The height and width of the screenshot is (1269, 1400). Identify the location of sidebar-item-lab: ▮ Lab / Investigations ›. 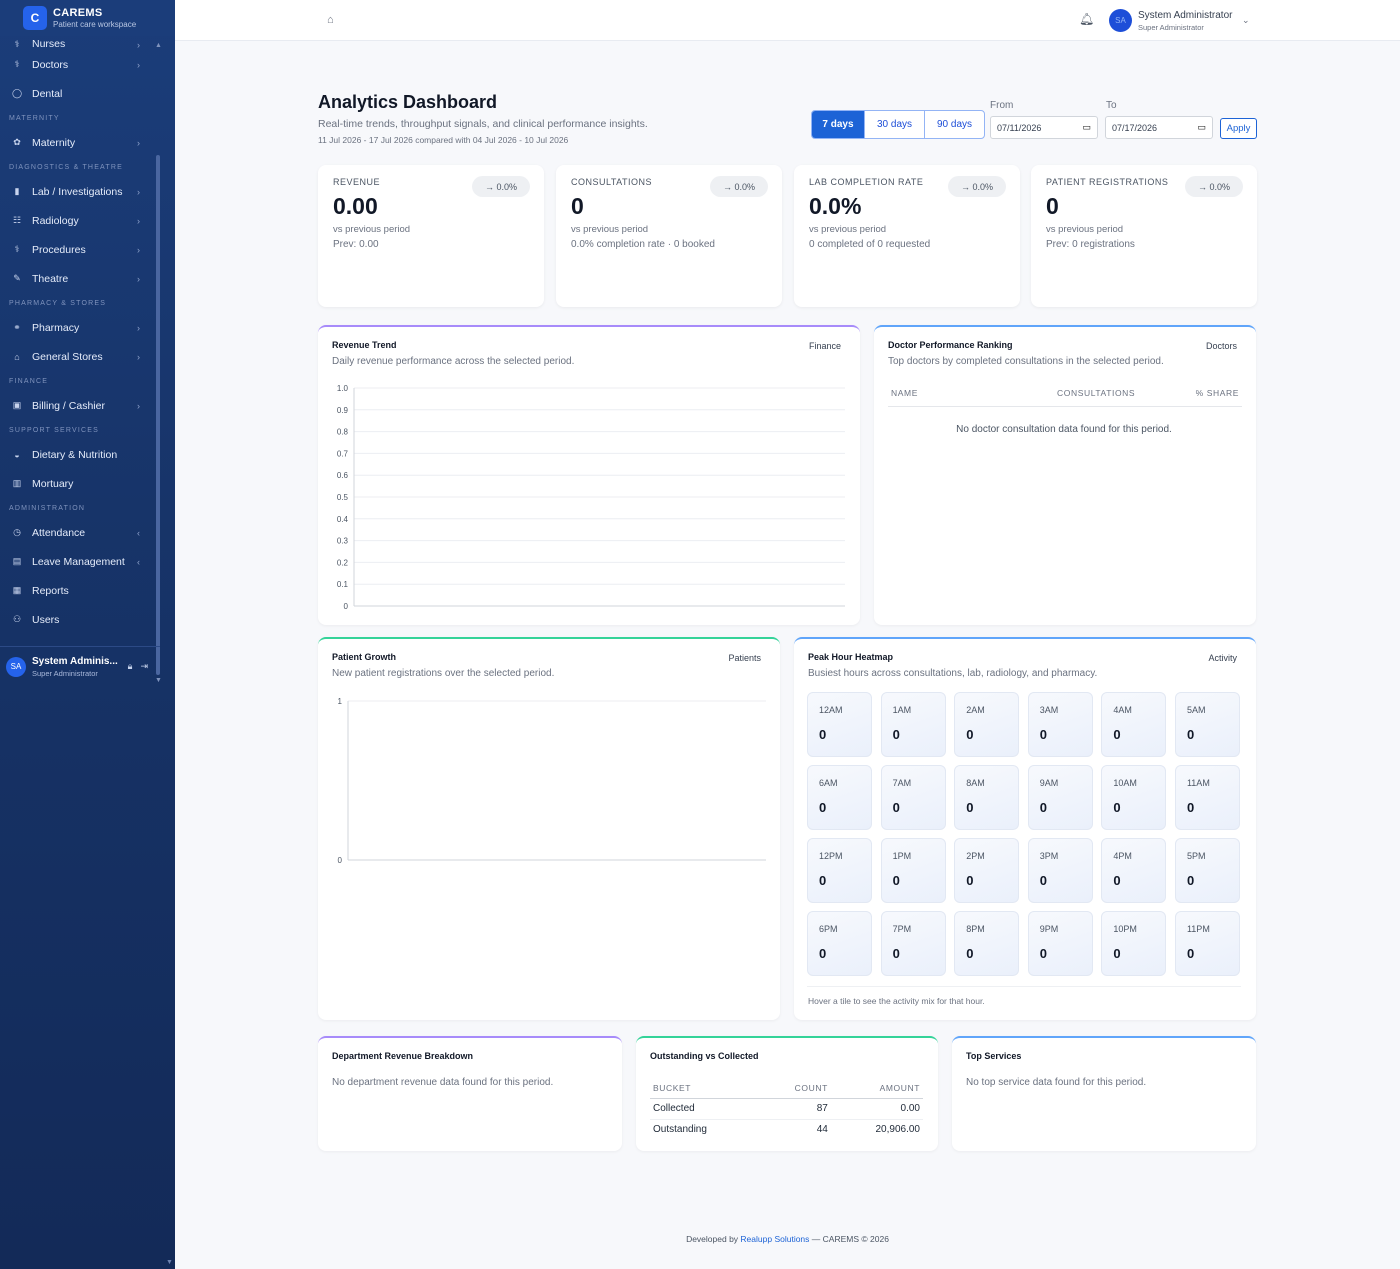
(80, 191).